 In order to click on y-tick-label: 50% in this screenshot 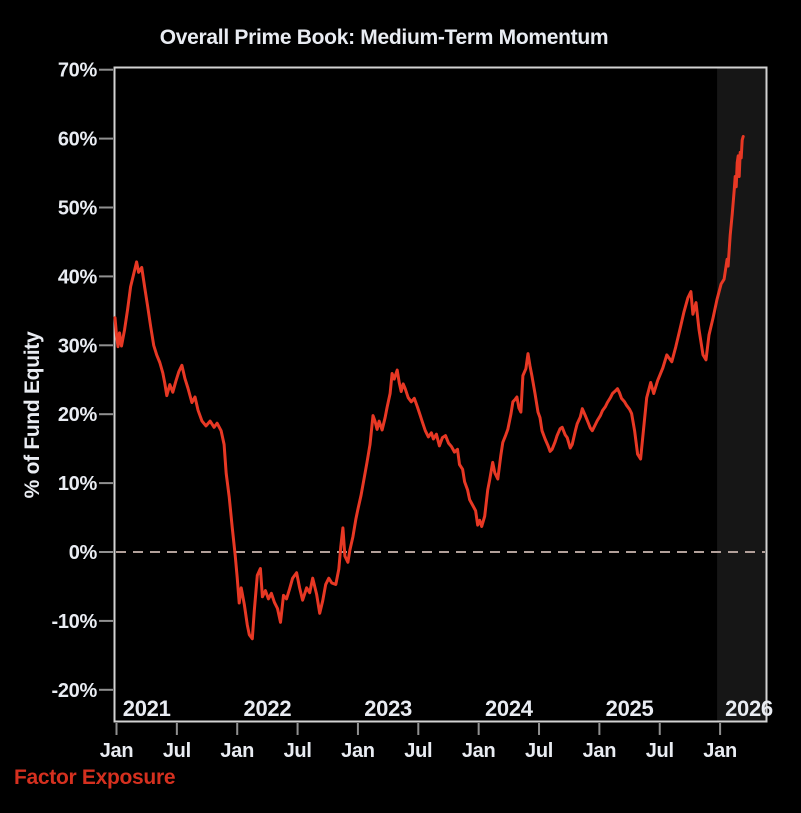, I will do `click(78, 209)`.